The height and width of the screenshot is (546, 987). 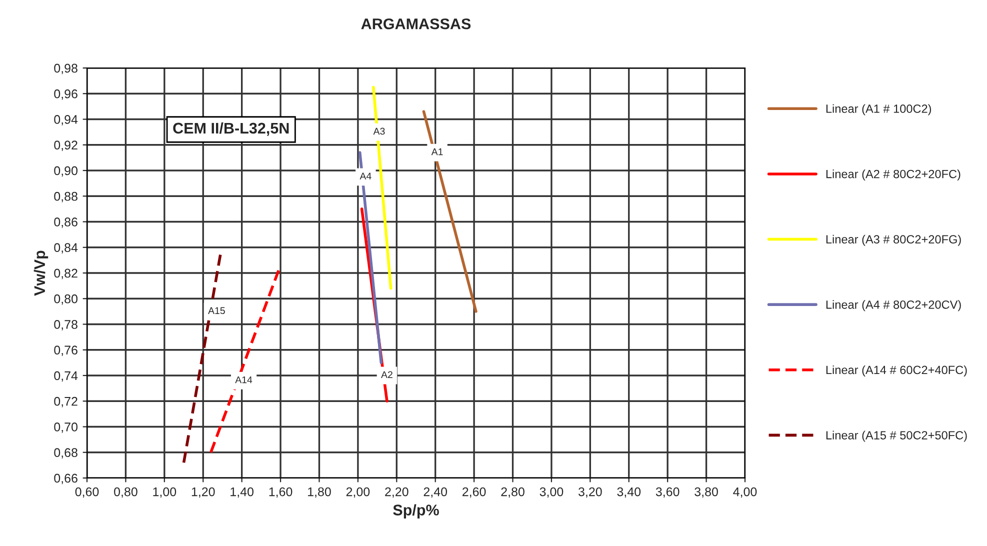 What do you see at coordinates (242, 492) in the screenshot?
I see `x-tick-label: 1,40` at bounding box center [242, 492].